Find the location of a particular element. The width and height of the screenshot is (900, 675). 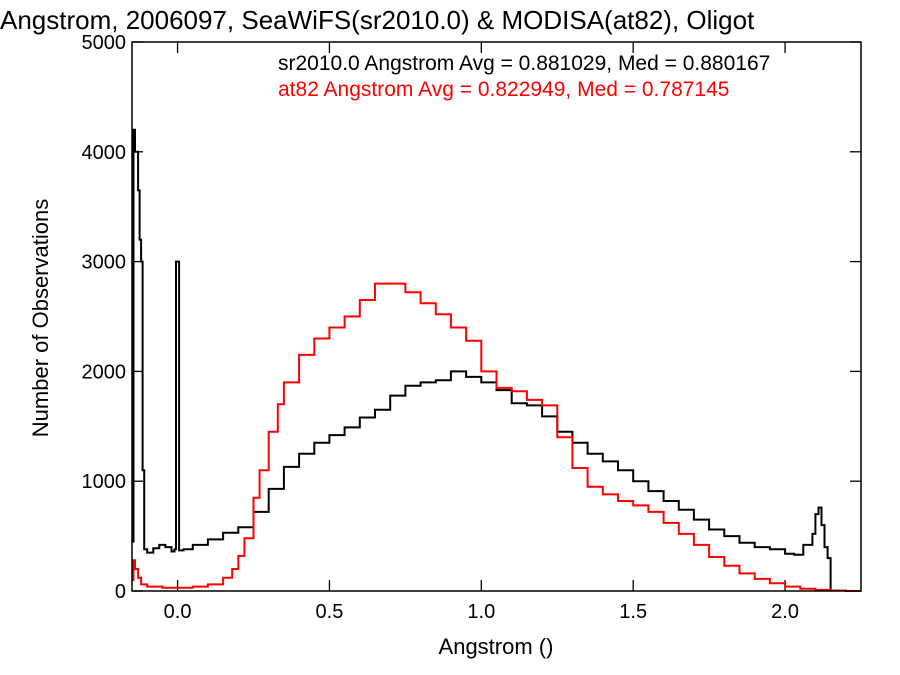

y-tick-label: 3000 is located at coordinates (104, 263).